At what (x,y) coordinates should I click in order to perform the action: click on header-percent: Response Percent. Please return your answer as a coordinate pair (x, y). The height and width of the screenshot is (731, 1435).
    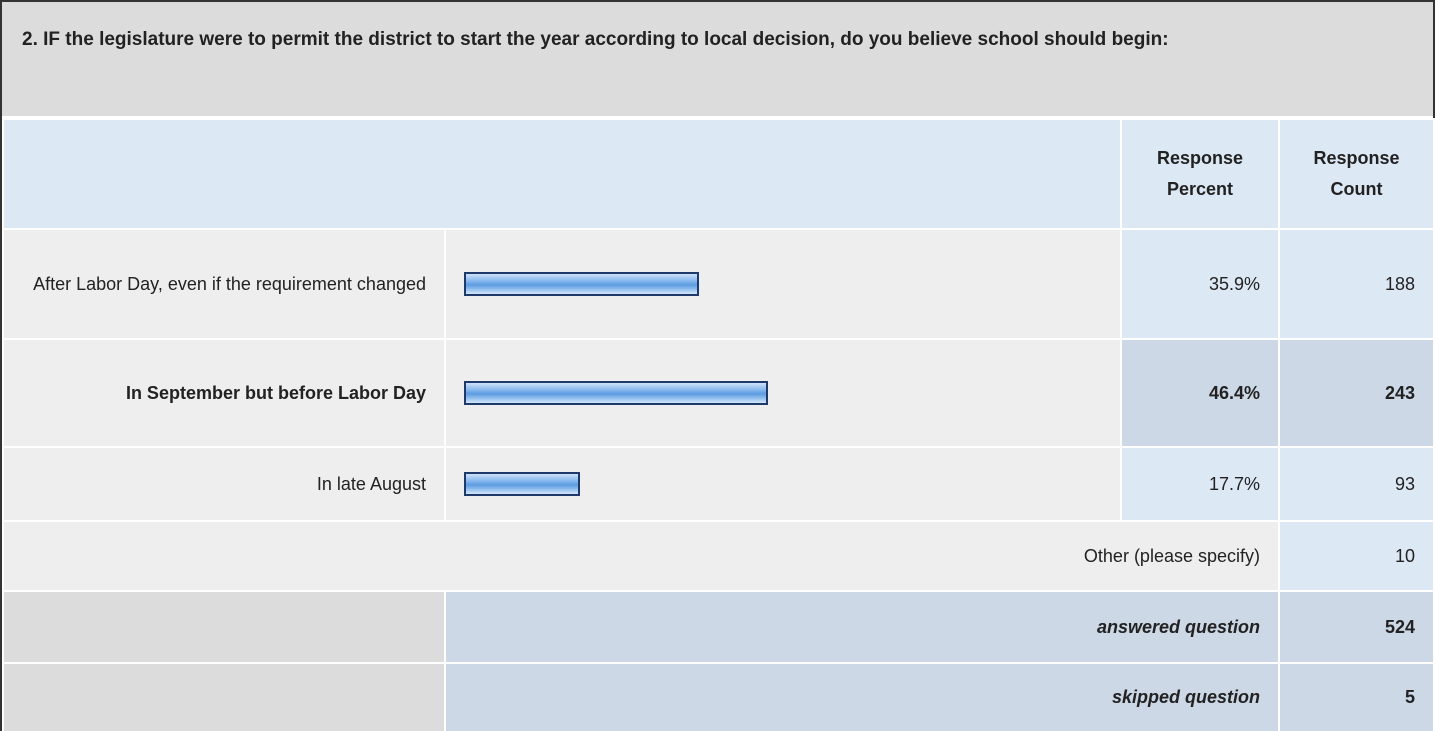
    Looking at the image, I should click on (1200, 174).